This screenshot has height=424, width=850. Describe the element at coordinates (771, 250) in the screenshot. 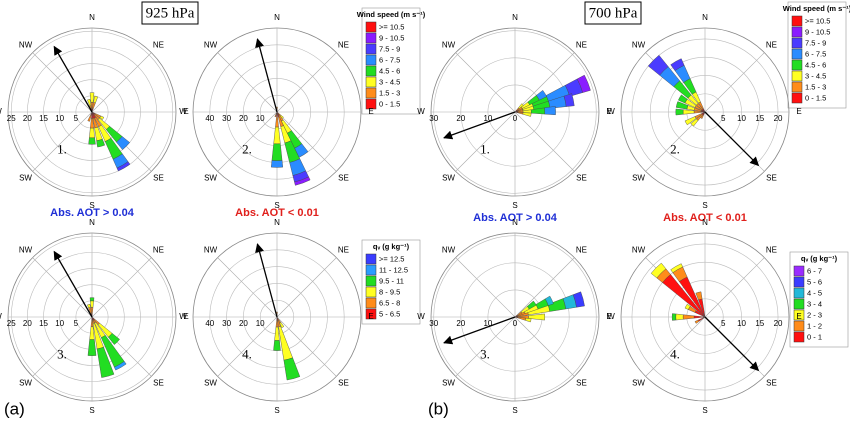

I see `direction-label: NE` at that location.